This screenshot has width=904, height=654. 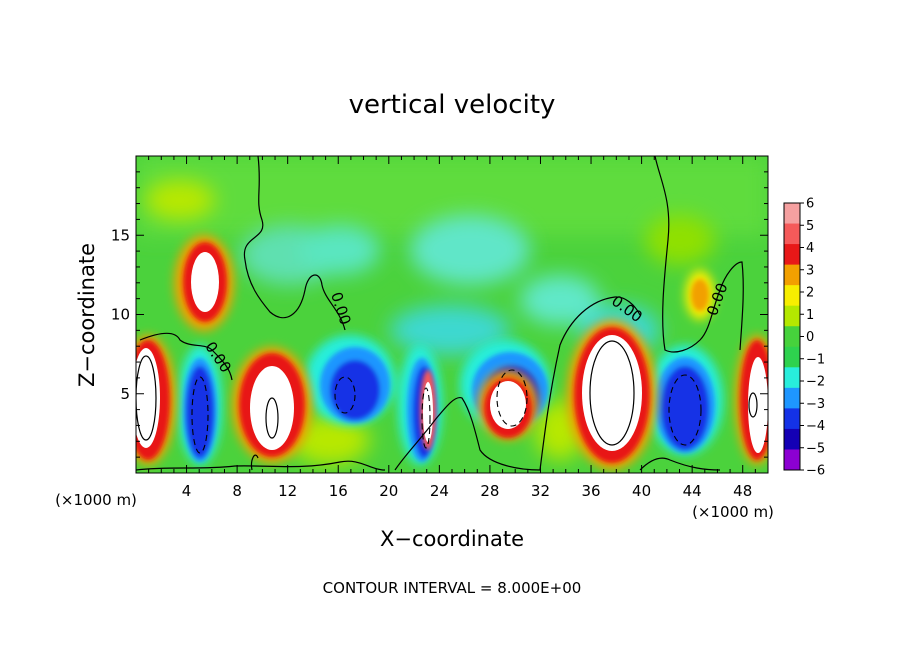 What do you see at coordinates (733, 512) in the screenshot?
I see `x-unit-right: (×1000 m)` at bounding box center [733, 512].